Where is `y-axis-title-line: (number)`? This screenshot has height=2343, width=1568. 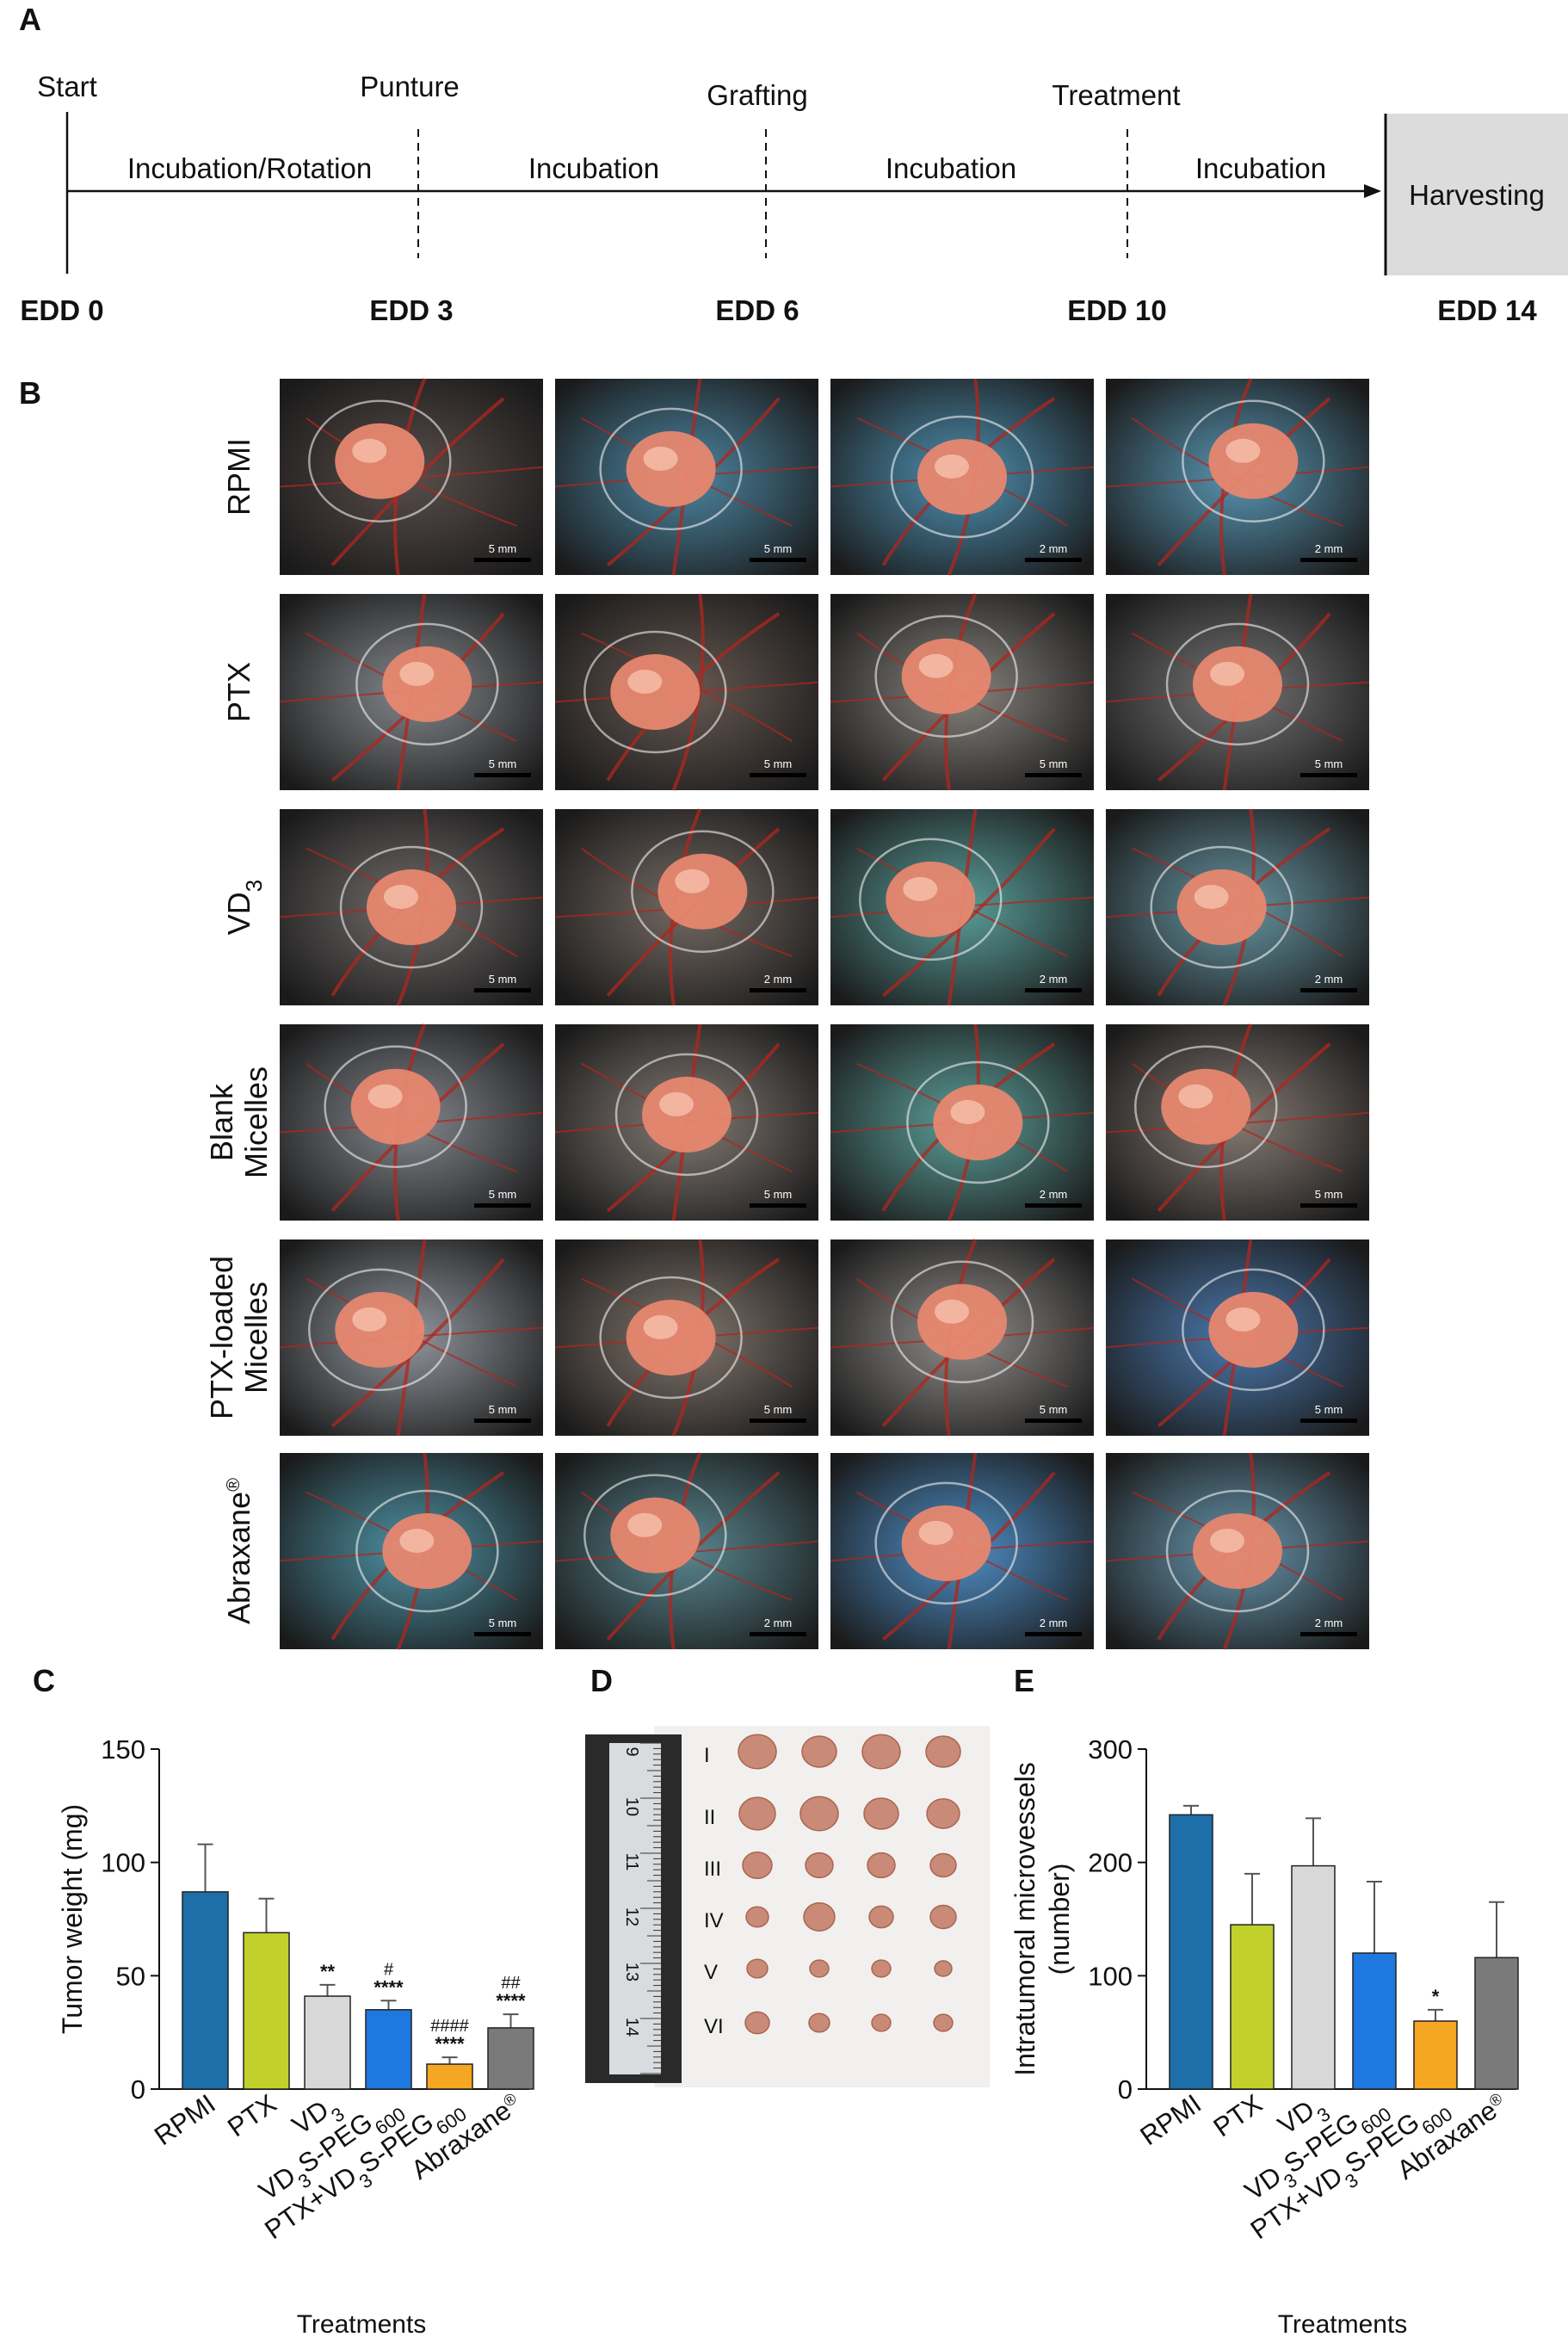 y-axis-title-line: (number) is located at coordinates (1059, 1919).